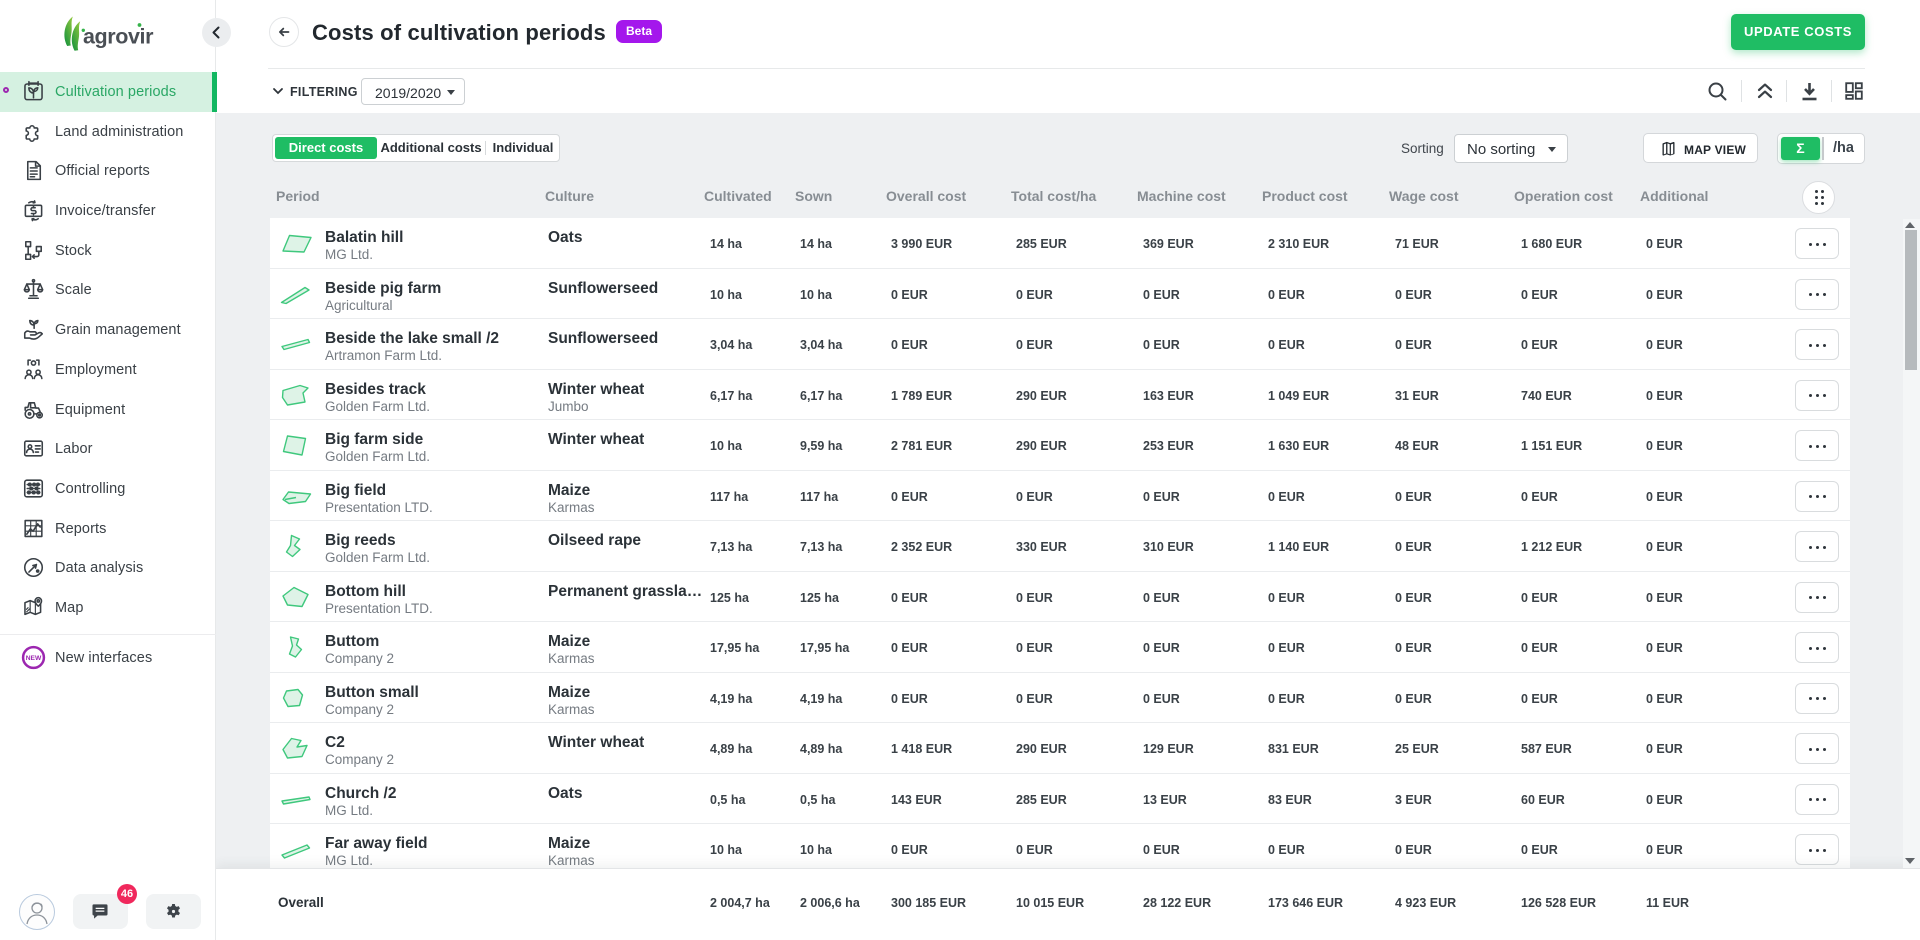  Describe the element at coordinates (34, 658) in the screenshot. I see `svg-text: NEW` at that location.